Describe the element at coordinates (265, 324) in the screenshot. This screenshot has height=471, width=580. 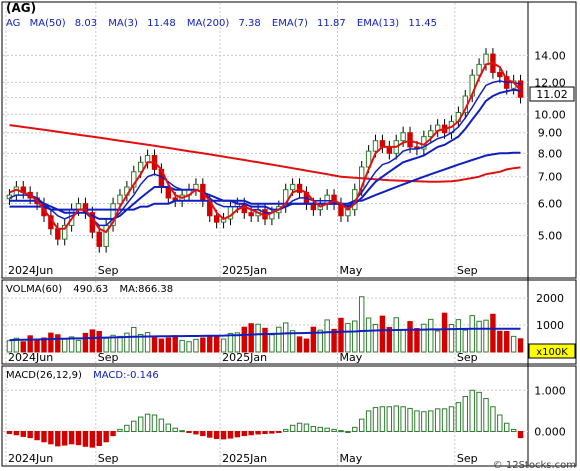
I see `volume-bars` at that location.